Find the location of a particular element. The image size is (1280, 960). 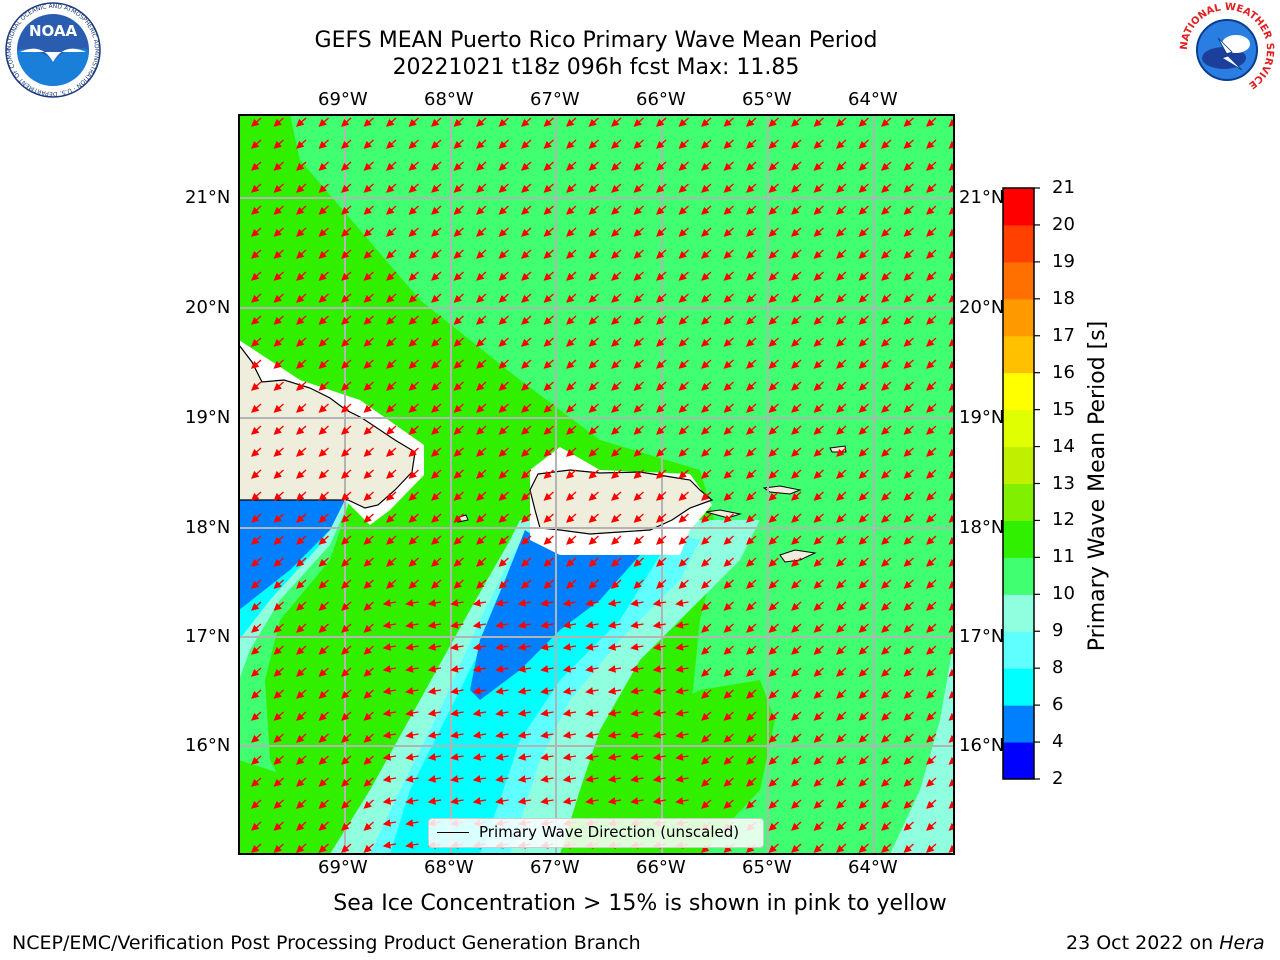

colorbar-tick-label: 9 is located at coordinates (1058, 631).